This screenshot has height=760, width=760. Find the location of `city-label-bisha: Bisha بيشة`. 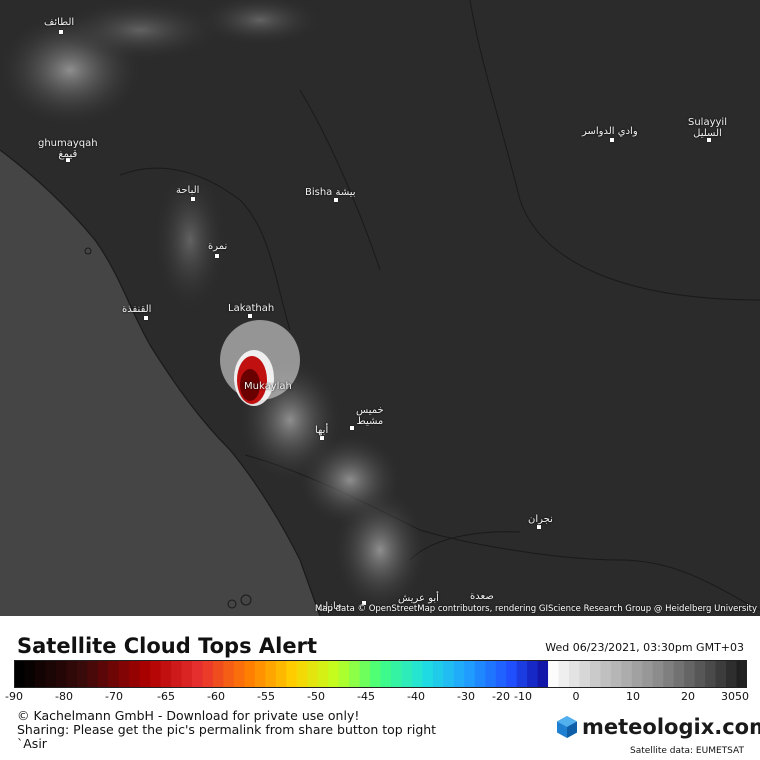

city-label-bisha: Bisha بيشة is located at coordinates (330, 192).